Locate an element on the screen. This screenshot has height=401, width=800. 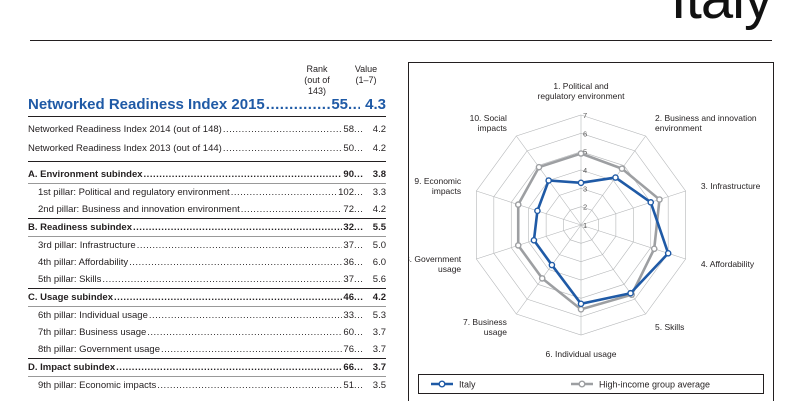
row-value: 3.8 is located at coordinates (379, 174).